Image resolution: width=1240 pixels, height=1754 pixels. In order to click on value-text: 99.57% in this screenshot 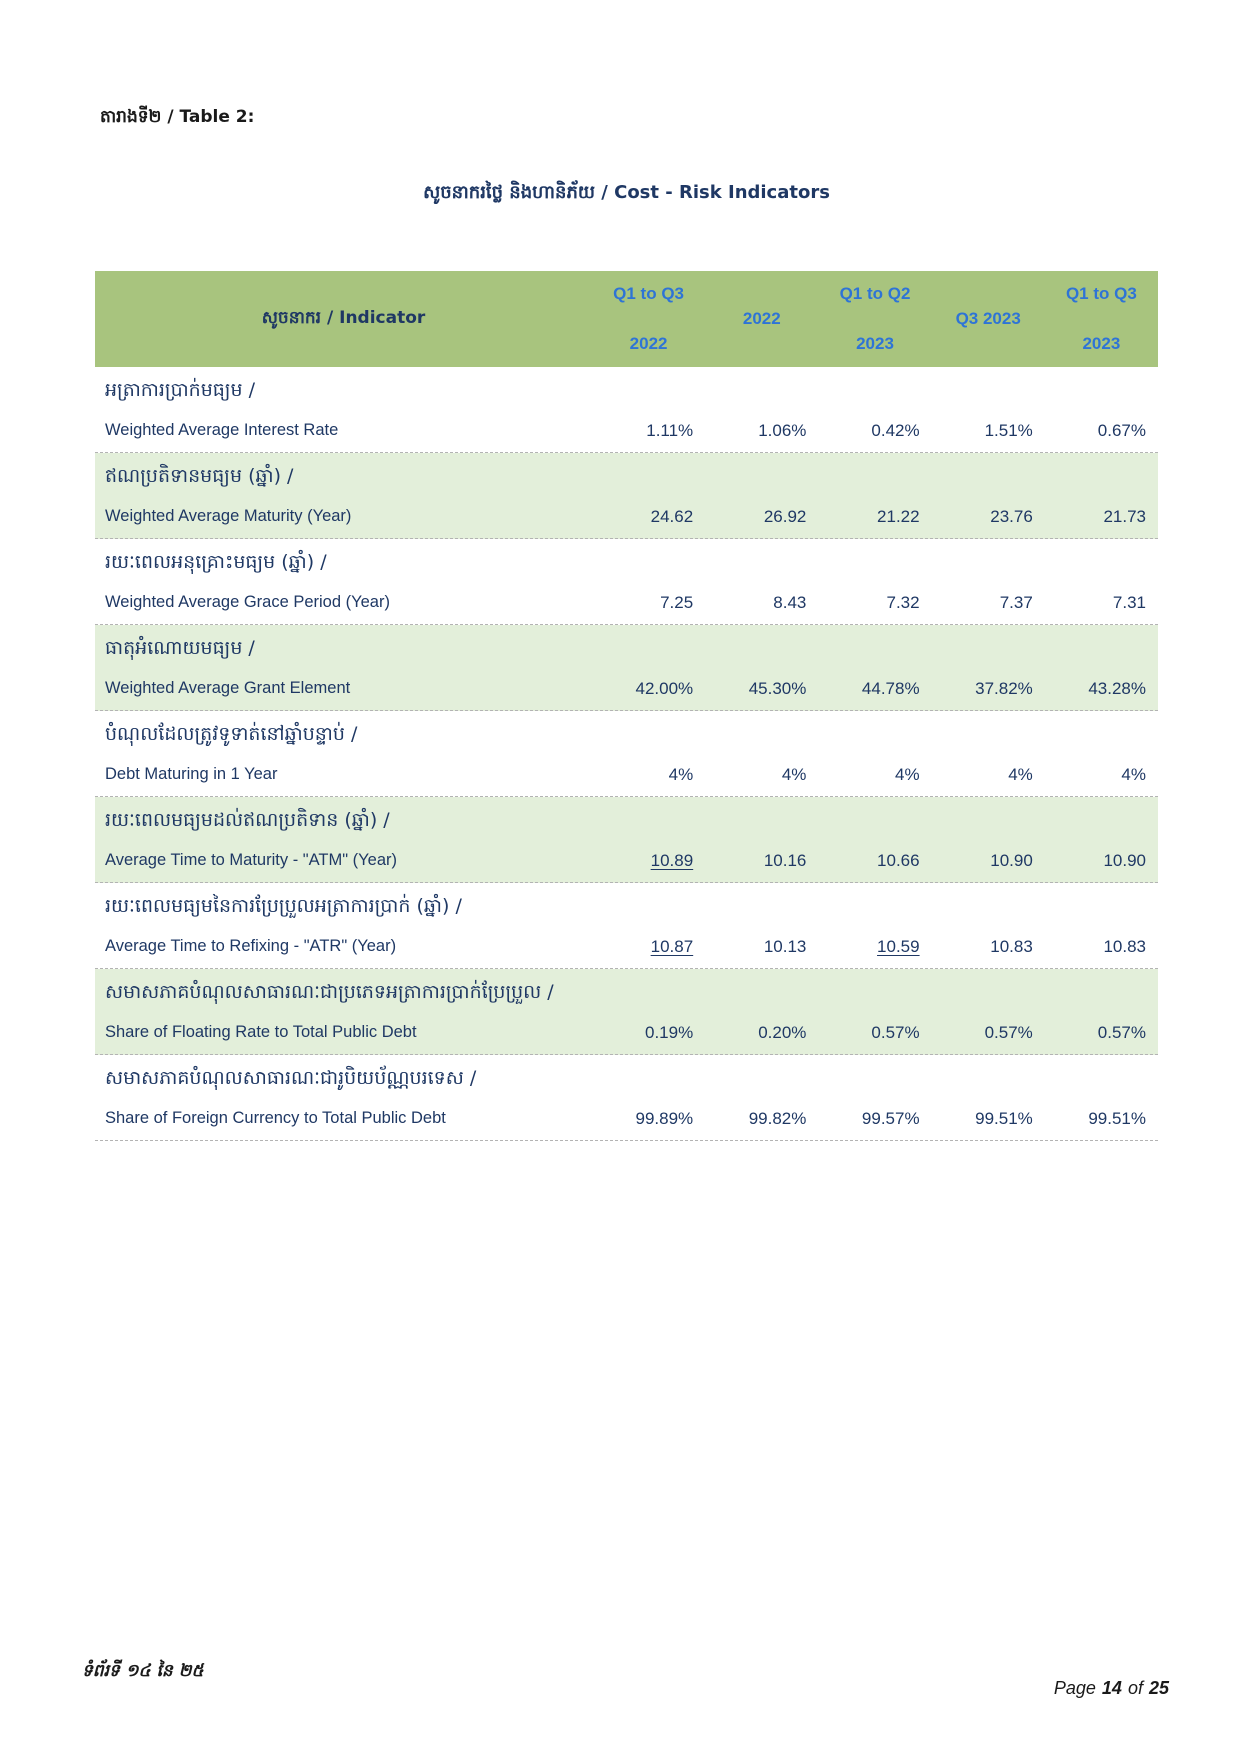, I will do `click(890, 1118)`.